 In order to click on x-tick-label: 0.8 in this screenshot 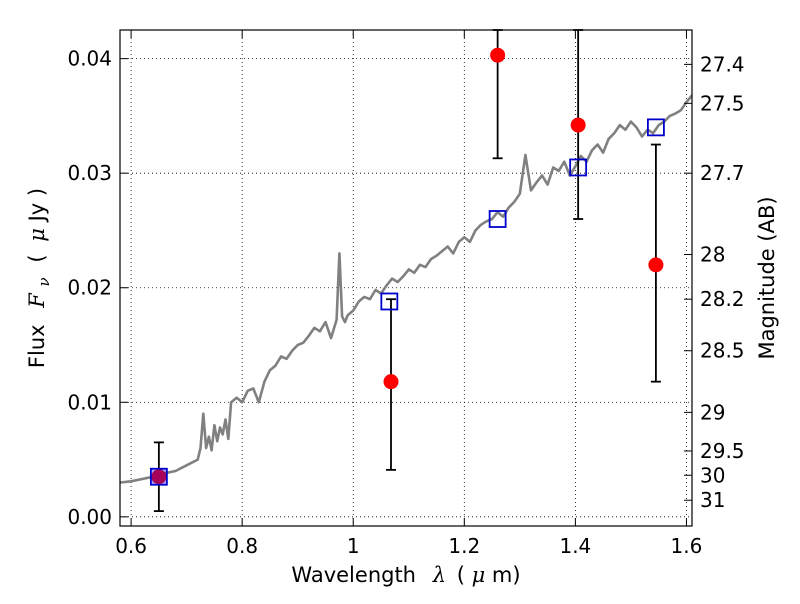, I will do `click(242, 546)`.